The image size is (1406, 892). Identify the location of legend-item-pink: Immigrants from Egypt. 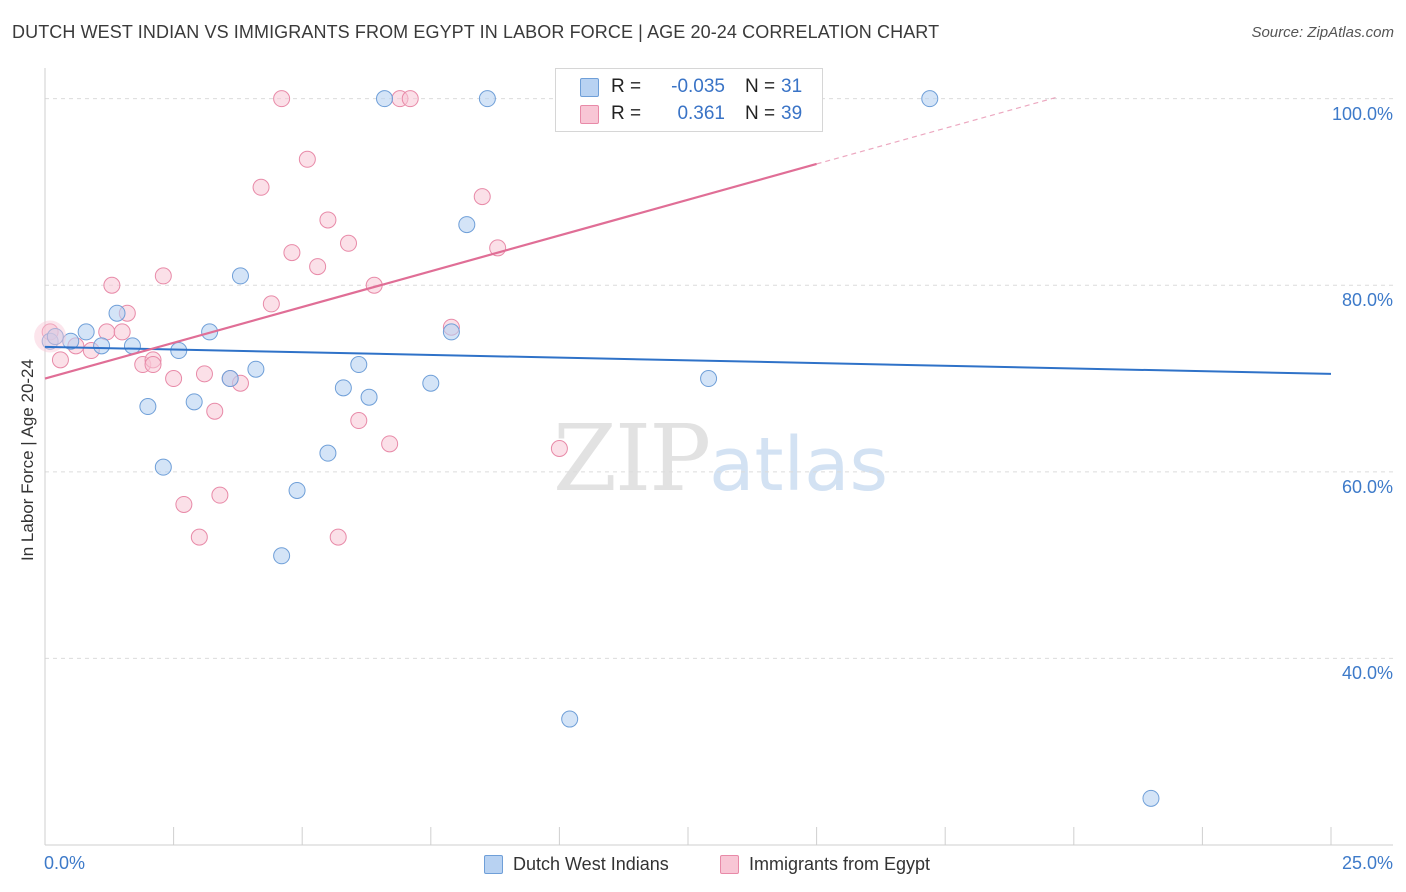
(825, 864).